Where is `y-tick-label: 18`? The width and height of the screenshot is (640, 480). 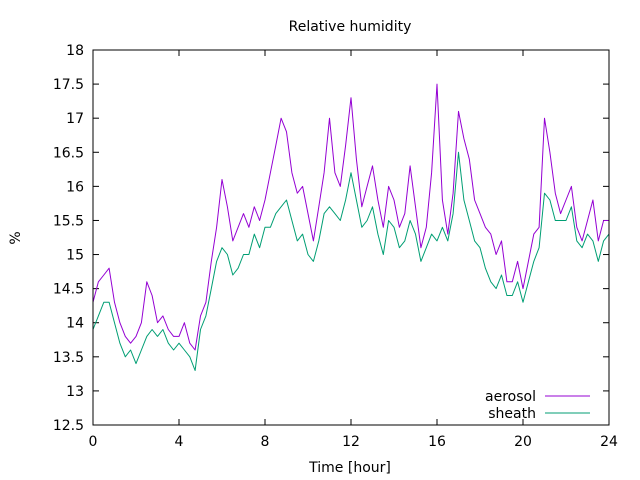
y-tick-label: 18 is located at coordinates (75, 51).